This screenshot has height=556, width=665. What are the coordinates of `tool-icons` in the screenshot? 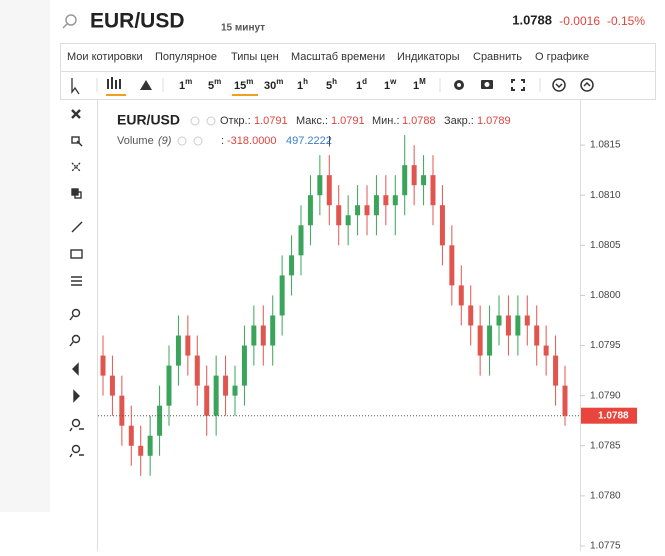 It's located at (516, 85).